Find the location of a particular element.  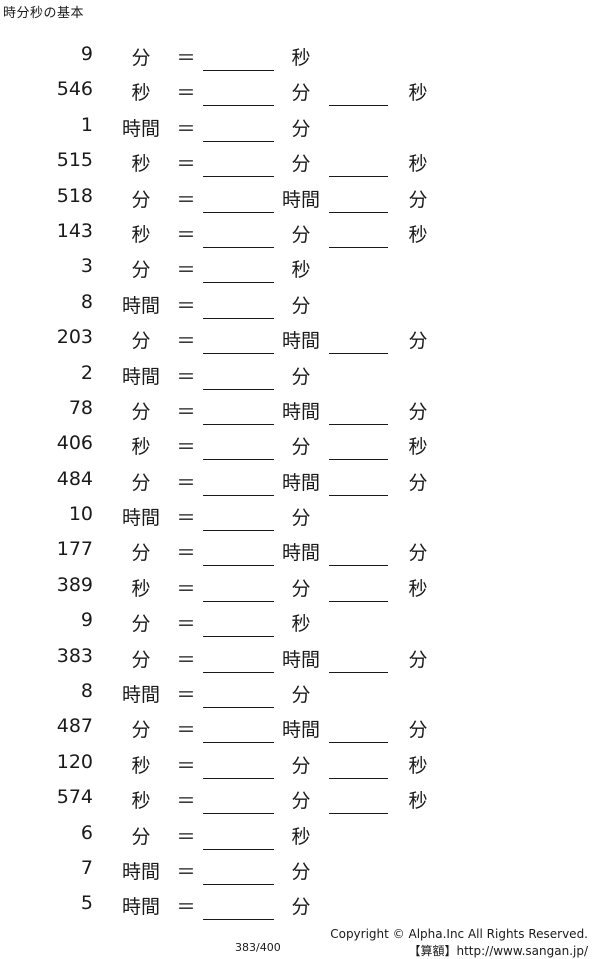

problem-number: 177 is located at coordinates (74, 549).